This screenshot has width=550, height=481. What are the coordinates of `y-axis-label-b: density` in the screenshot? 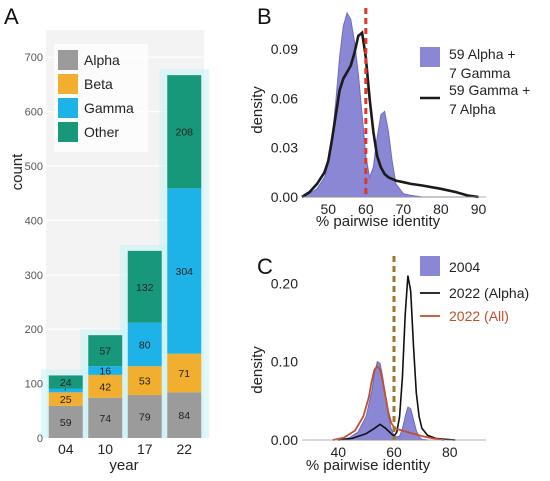 It's located at (257, 110).